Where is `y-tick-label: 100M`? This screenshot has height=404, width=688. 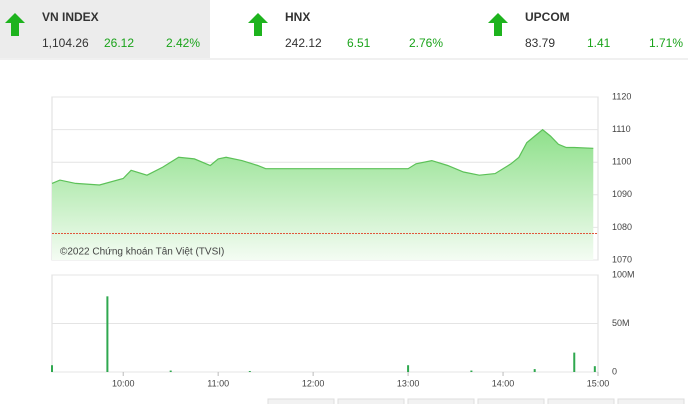 y-tick-label: 100M is located at coordinates (623, 274).